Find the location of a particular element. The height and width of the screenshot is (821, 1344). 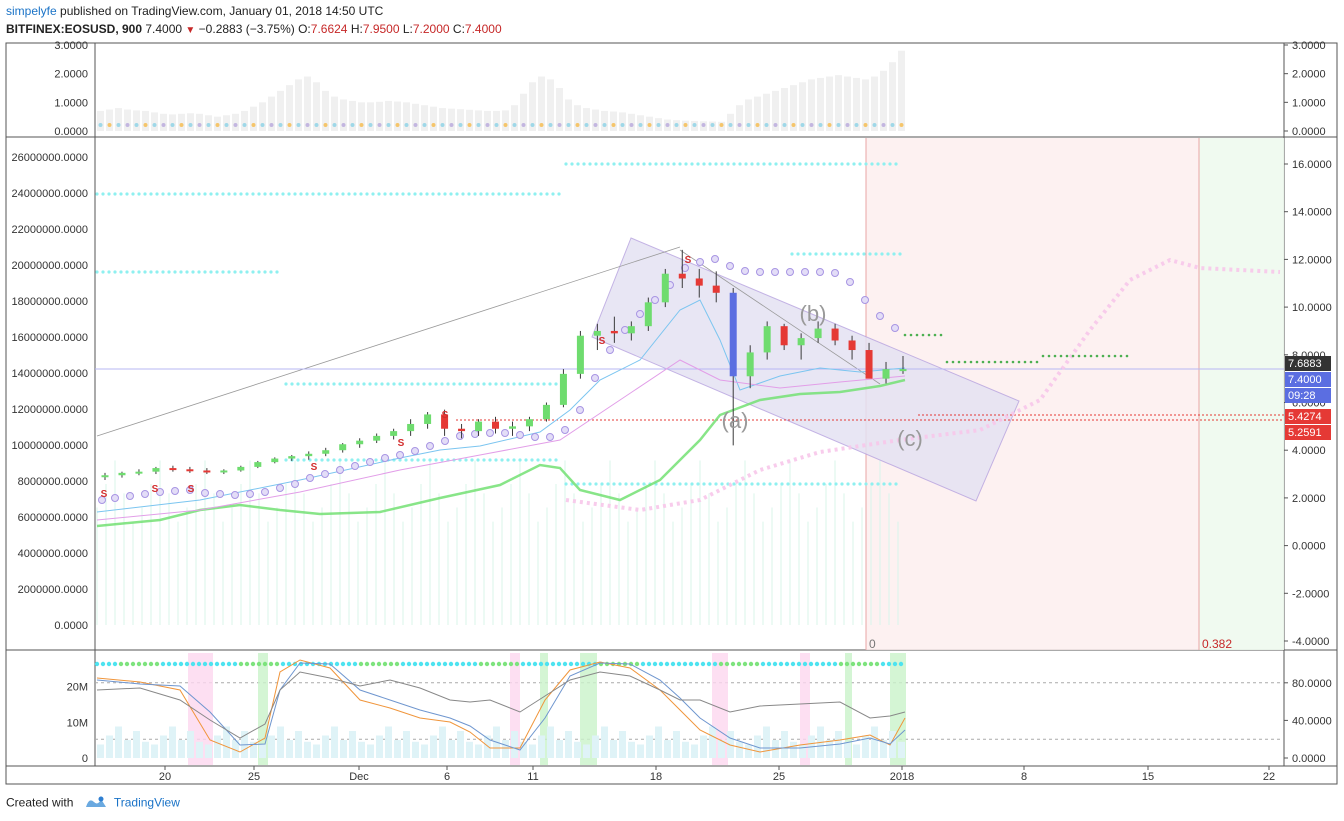

main-right-tick: -2.0000 is located at coordinates (1310, 594).